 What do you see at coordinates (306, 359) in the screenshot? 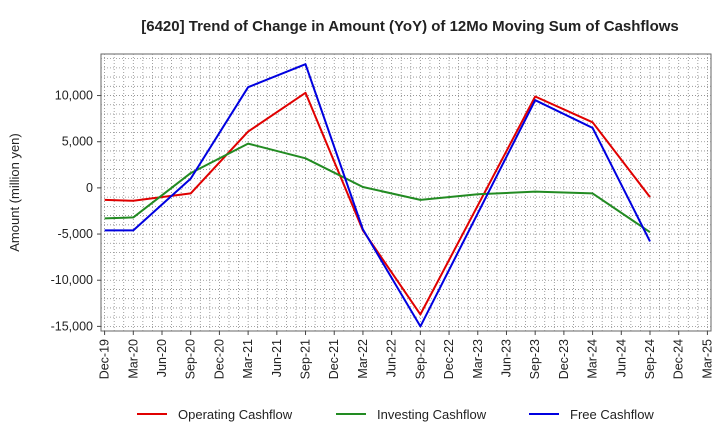
I see `x-tick-label: Sep-21` at bounding box center [306, 359].